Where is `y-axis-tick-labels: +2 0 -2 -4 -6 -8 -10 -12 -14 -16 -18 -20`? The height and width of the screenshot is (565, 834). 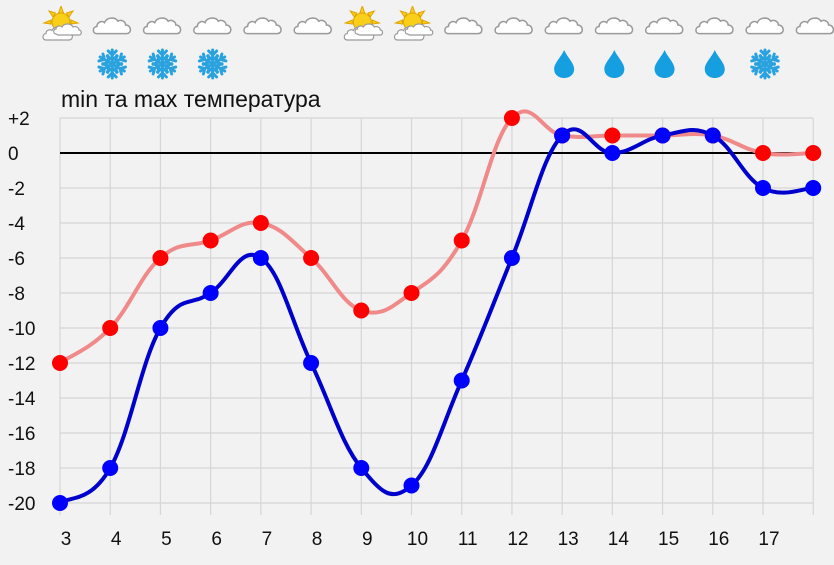
y-axis-tick-labels: +2 0 -2 -4 -6 -8 -10 -12 -14 -16 -18 -20 is located at coordinates (22, 312).